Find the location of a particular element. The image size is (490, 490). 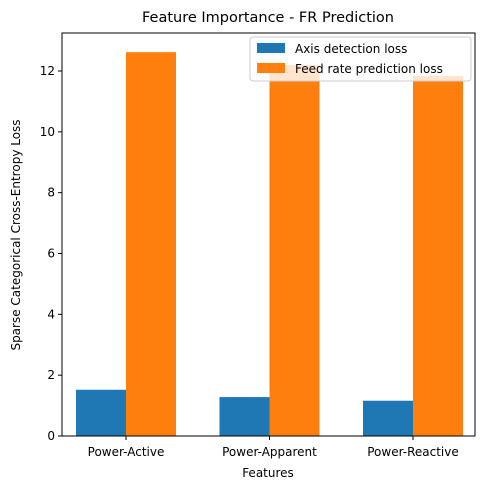

legend-box is located at coordinates (360, 59).